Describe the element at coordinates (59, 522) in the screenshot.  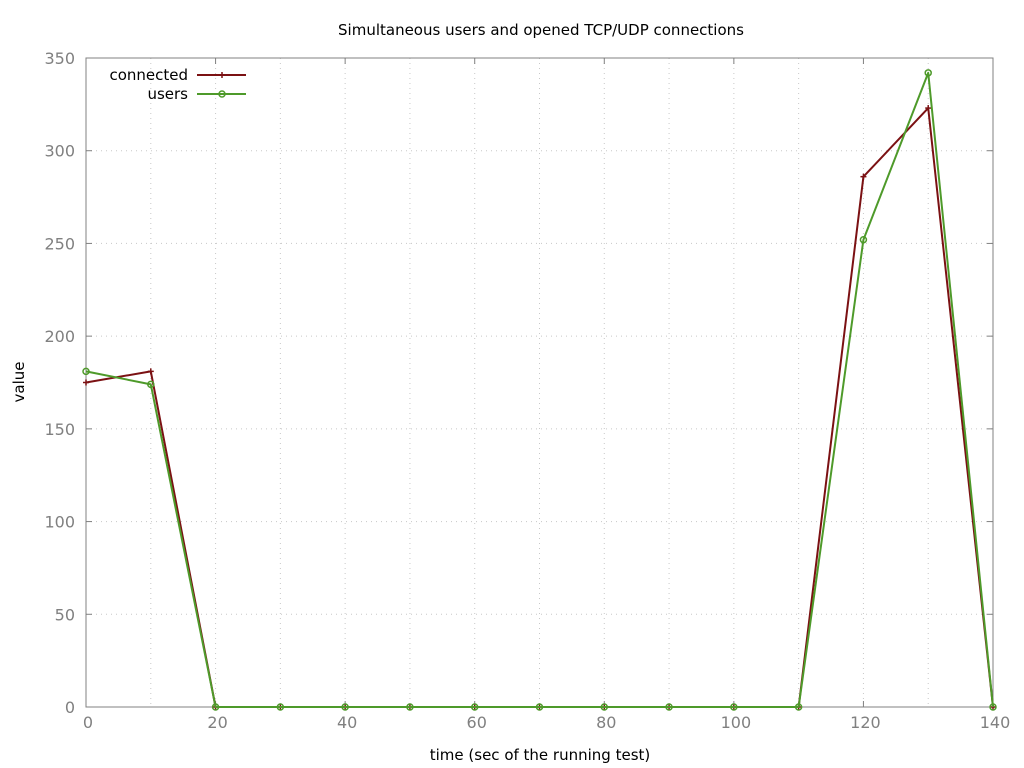
I see `y-tick-label: 100` at that location.